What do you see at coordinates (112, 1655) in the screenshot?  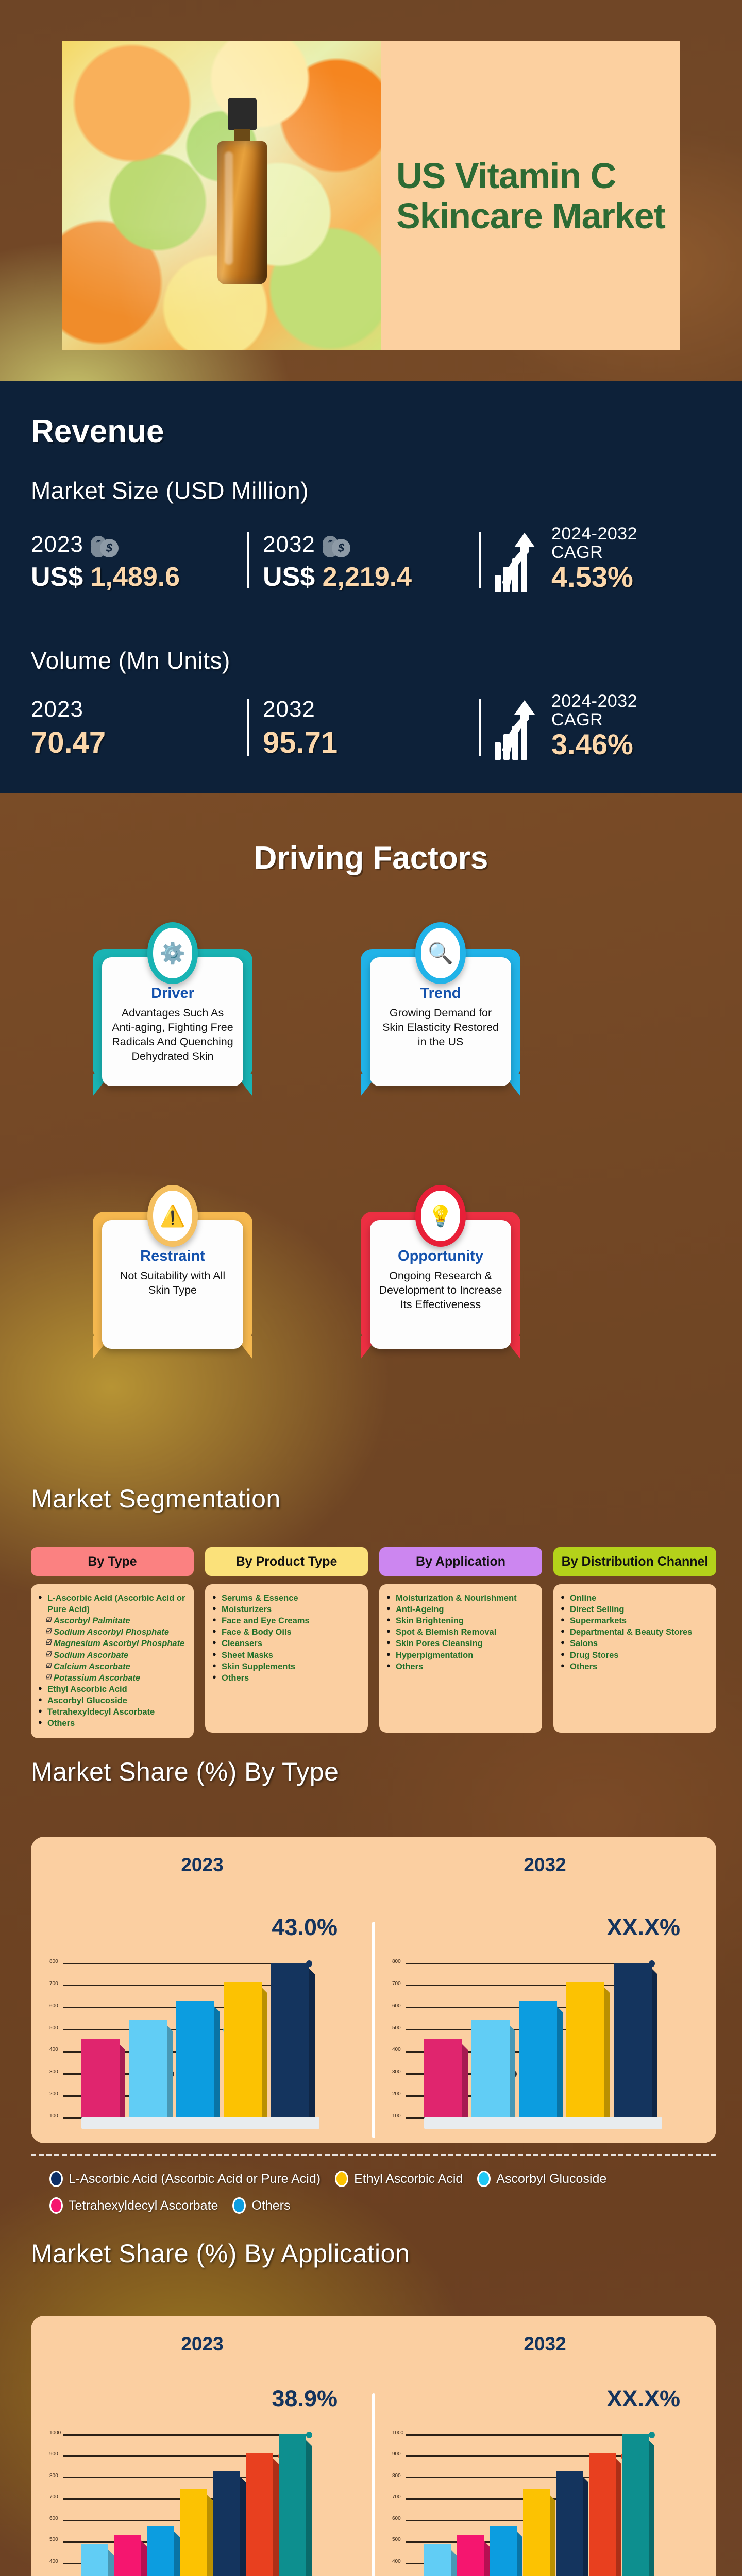 I see `list-item: Sodium Ascorbate` at bounding box center [112, 1655].